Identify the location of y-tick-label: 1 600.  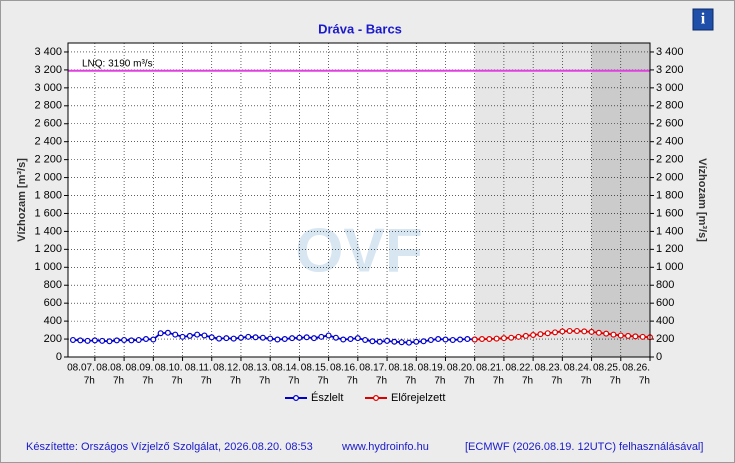
(48, 213).